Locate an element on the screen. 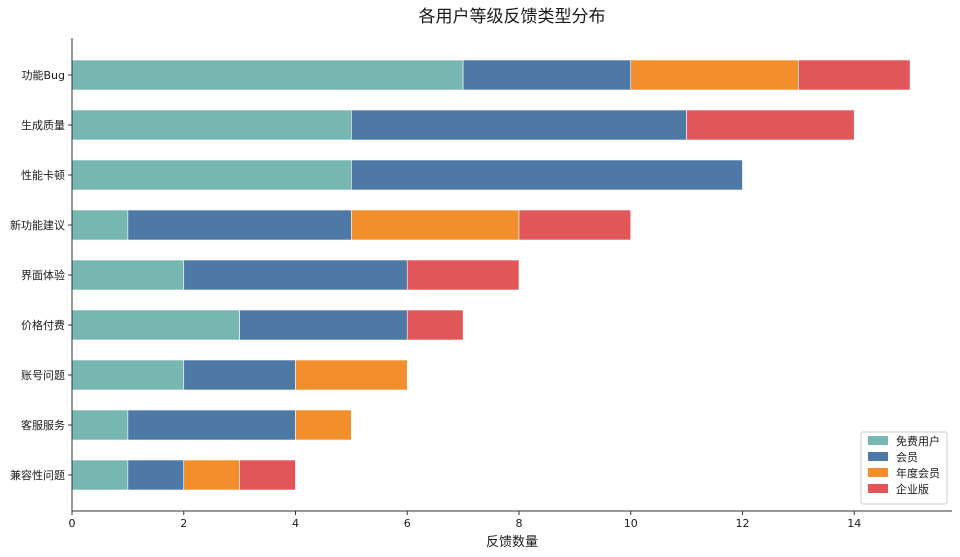 The height and width of the screenshot is (557, 960). x-tick-label: 14 is located at coordinates (854, 523).